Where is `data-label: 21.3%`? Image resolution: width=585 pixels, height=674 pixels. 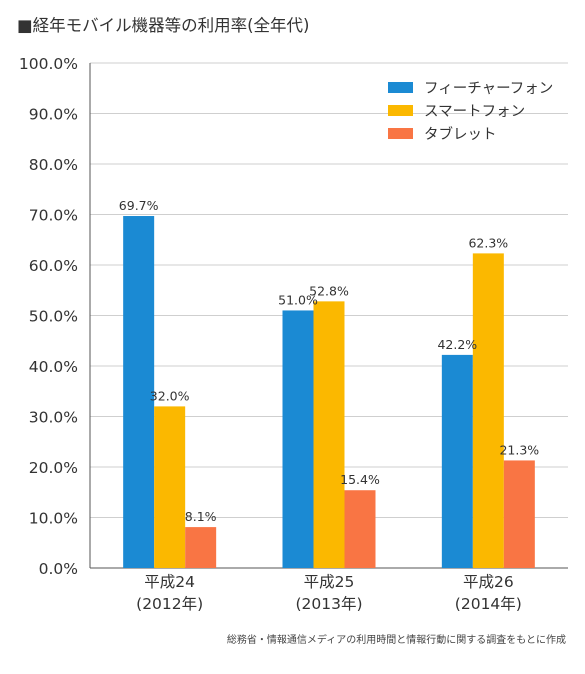 data-label: 21.3% is located at coordinates (519, 449).